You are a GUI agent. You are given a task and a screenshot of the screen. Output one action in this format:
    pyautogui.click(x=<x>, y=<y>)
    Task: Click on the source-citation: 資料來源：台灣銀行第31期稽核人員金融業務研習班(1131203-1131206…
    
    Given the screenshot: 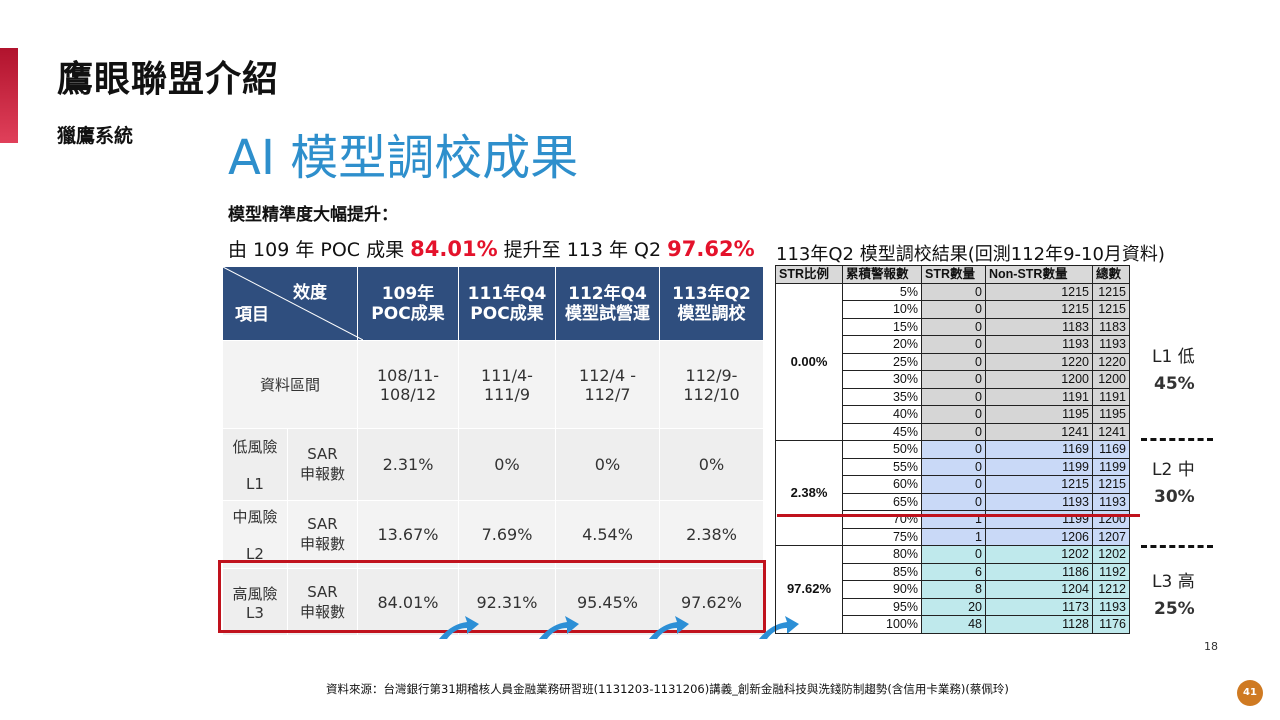 What is the action you would take?
    pyautogui.click(x=667, y=689)
    